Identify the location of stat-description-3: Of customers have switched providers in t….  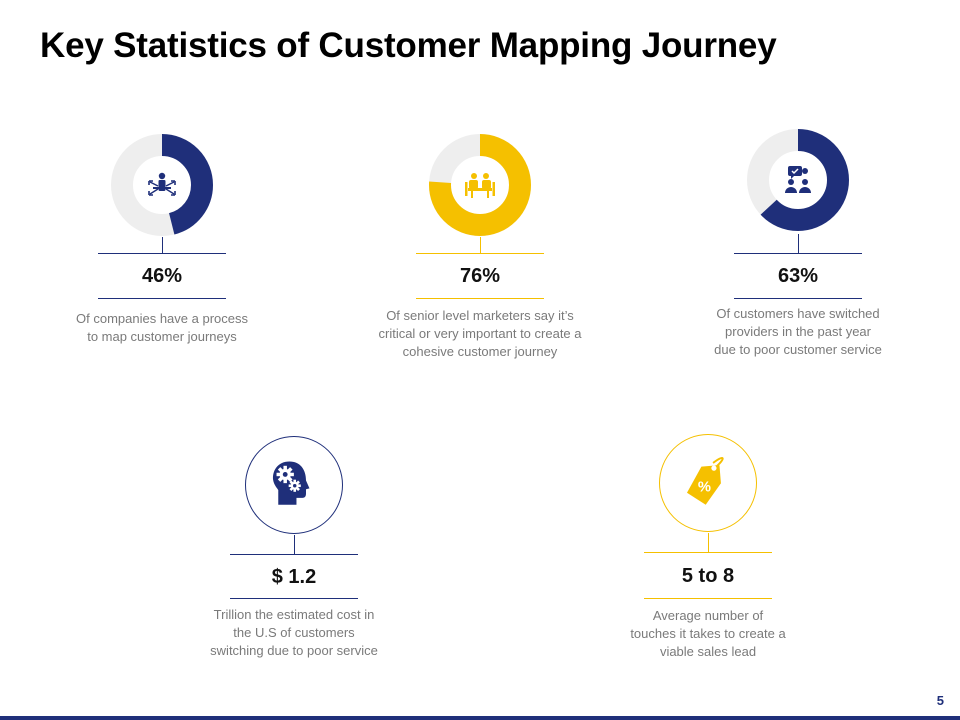
(798, 331).